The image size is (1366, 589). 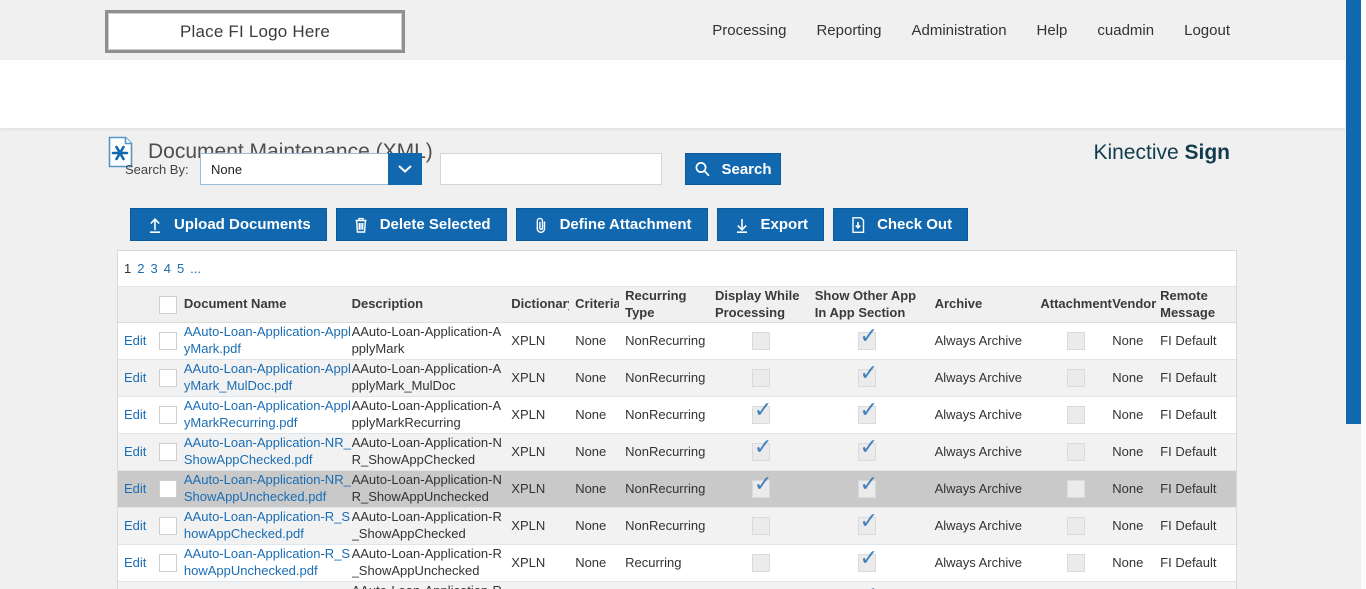 I want to click on search-button-label: Search, so click(x=746, y=169).